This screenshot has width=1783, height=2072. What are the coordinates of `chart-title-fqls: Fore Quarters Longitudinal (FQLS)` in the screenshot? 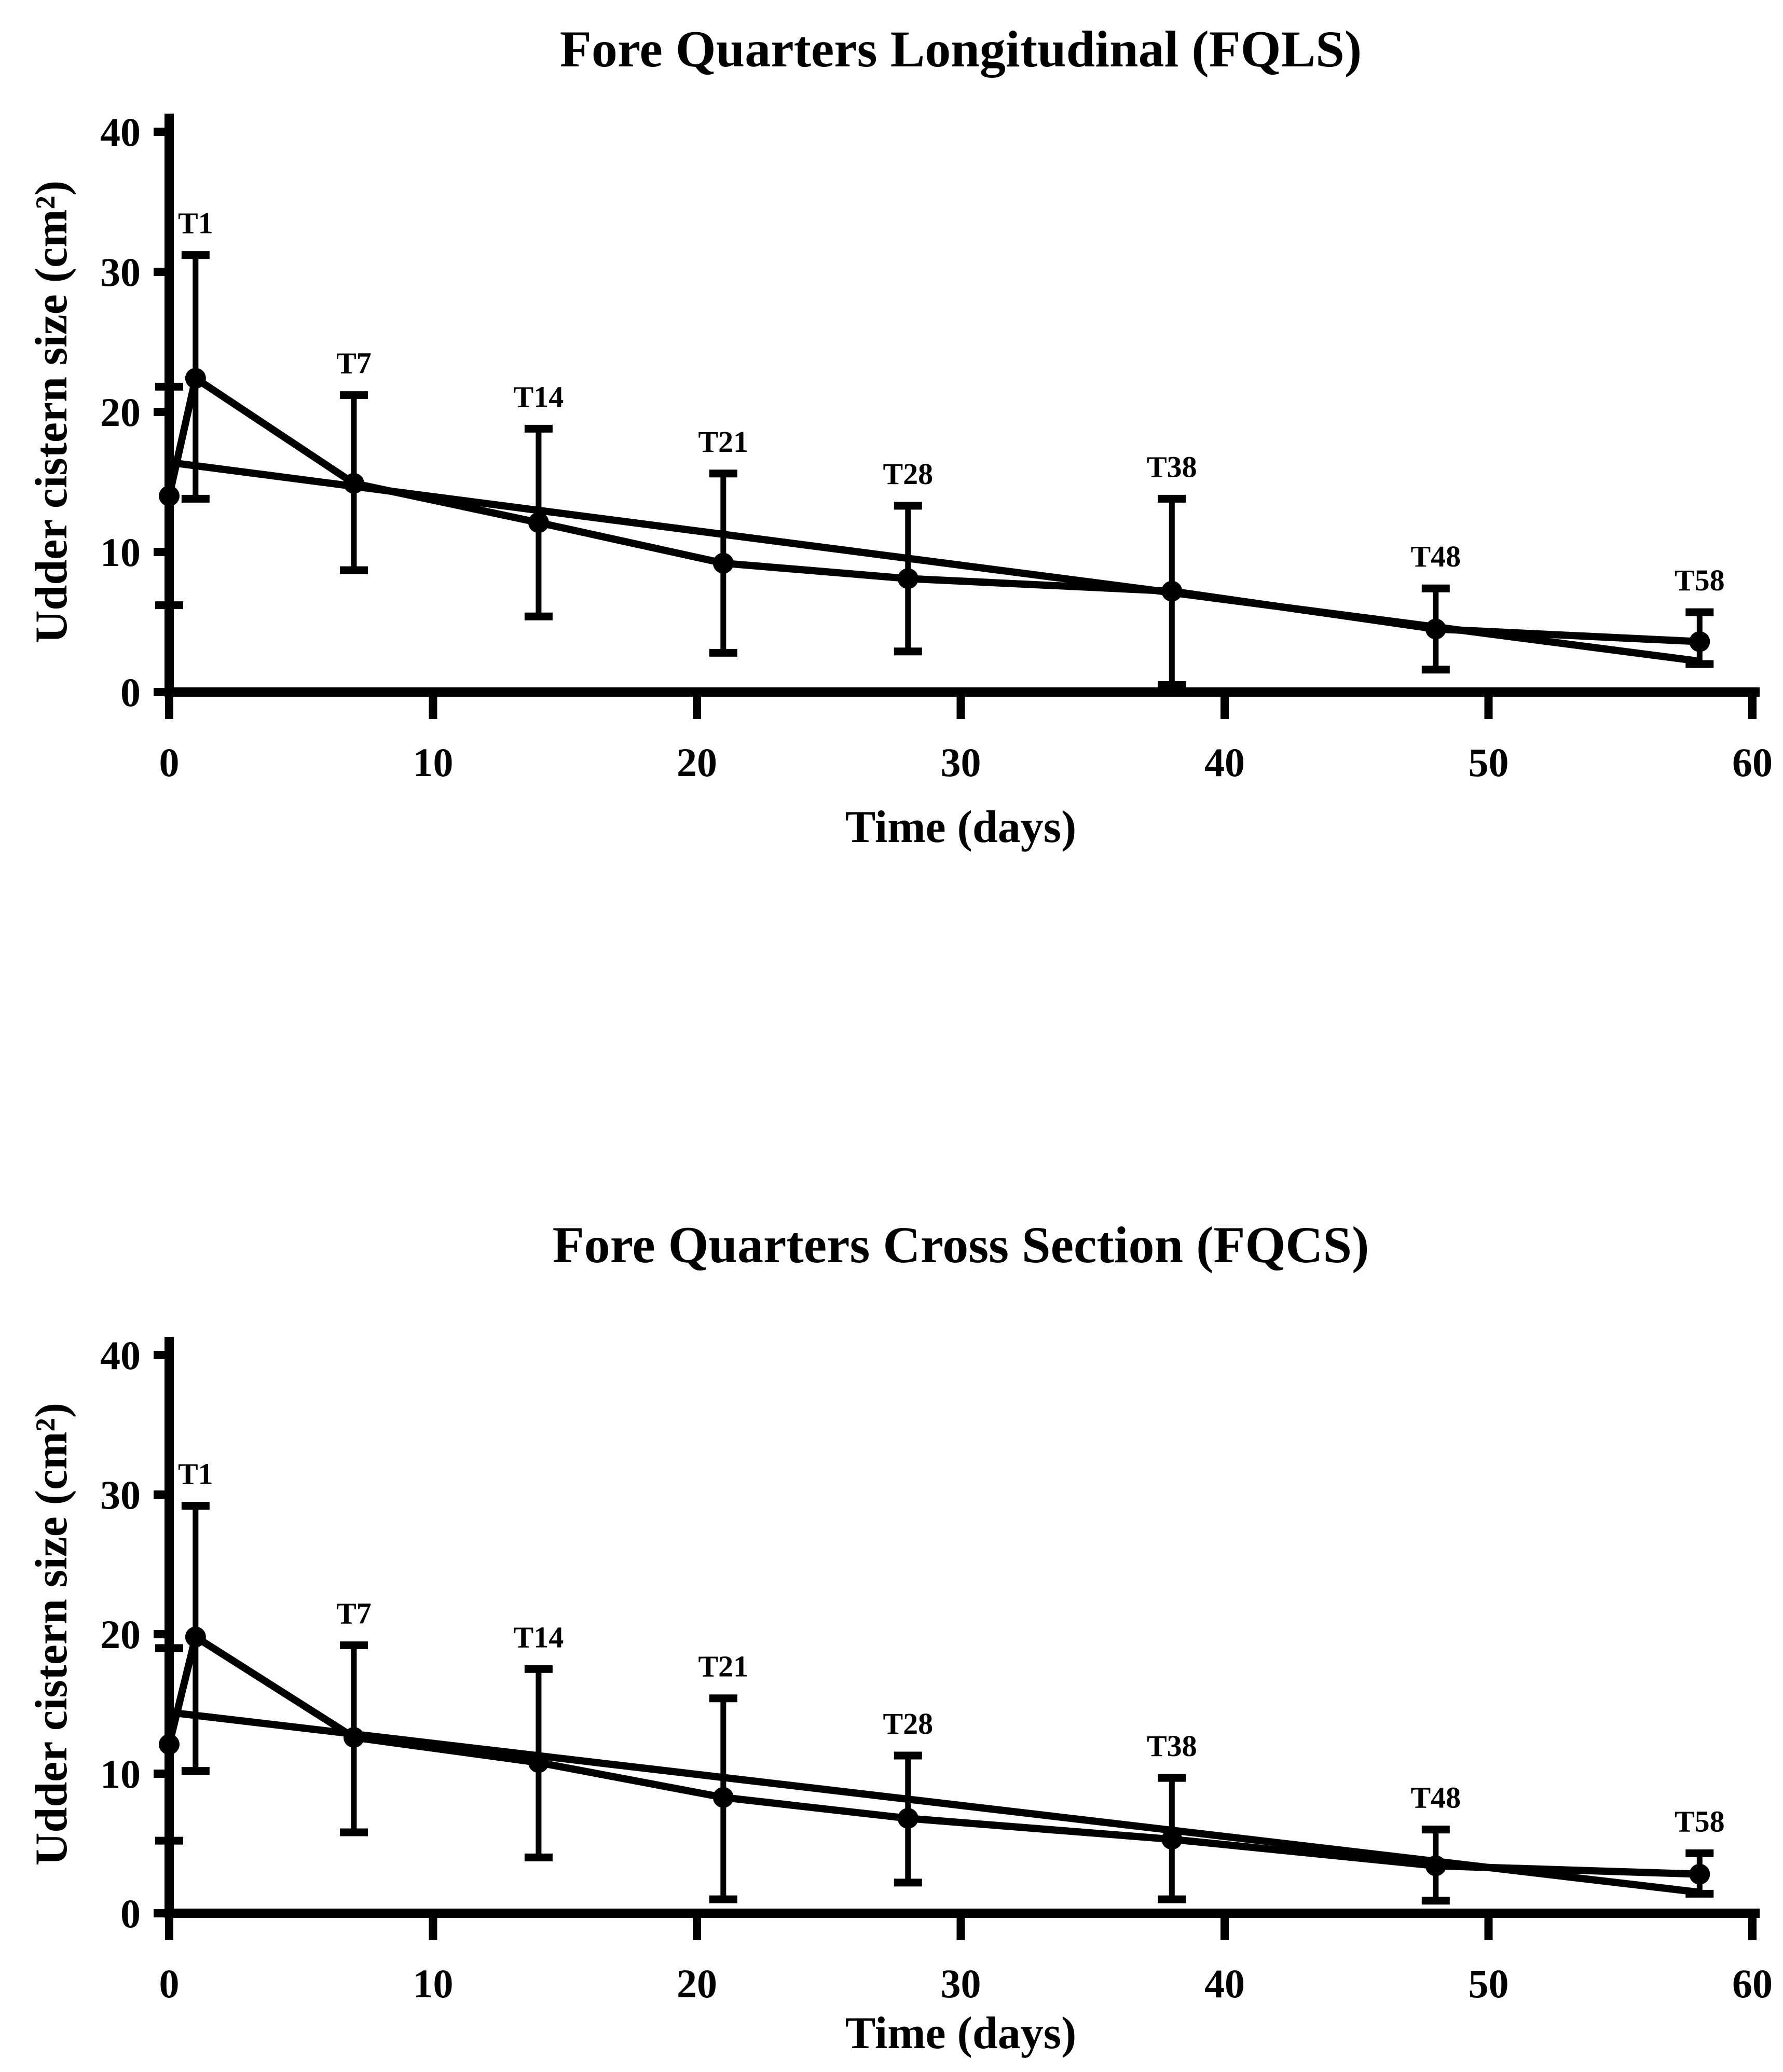 It's located at (960, 49).